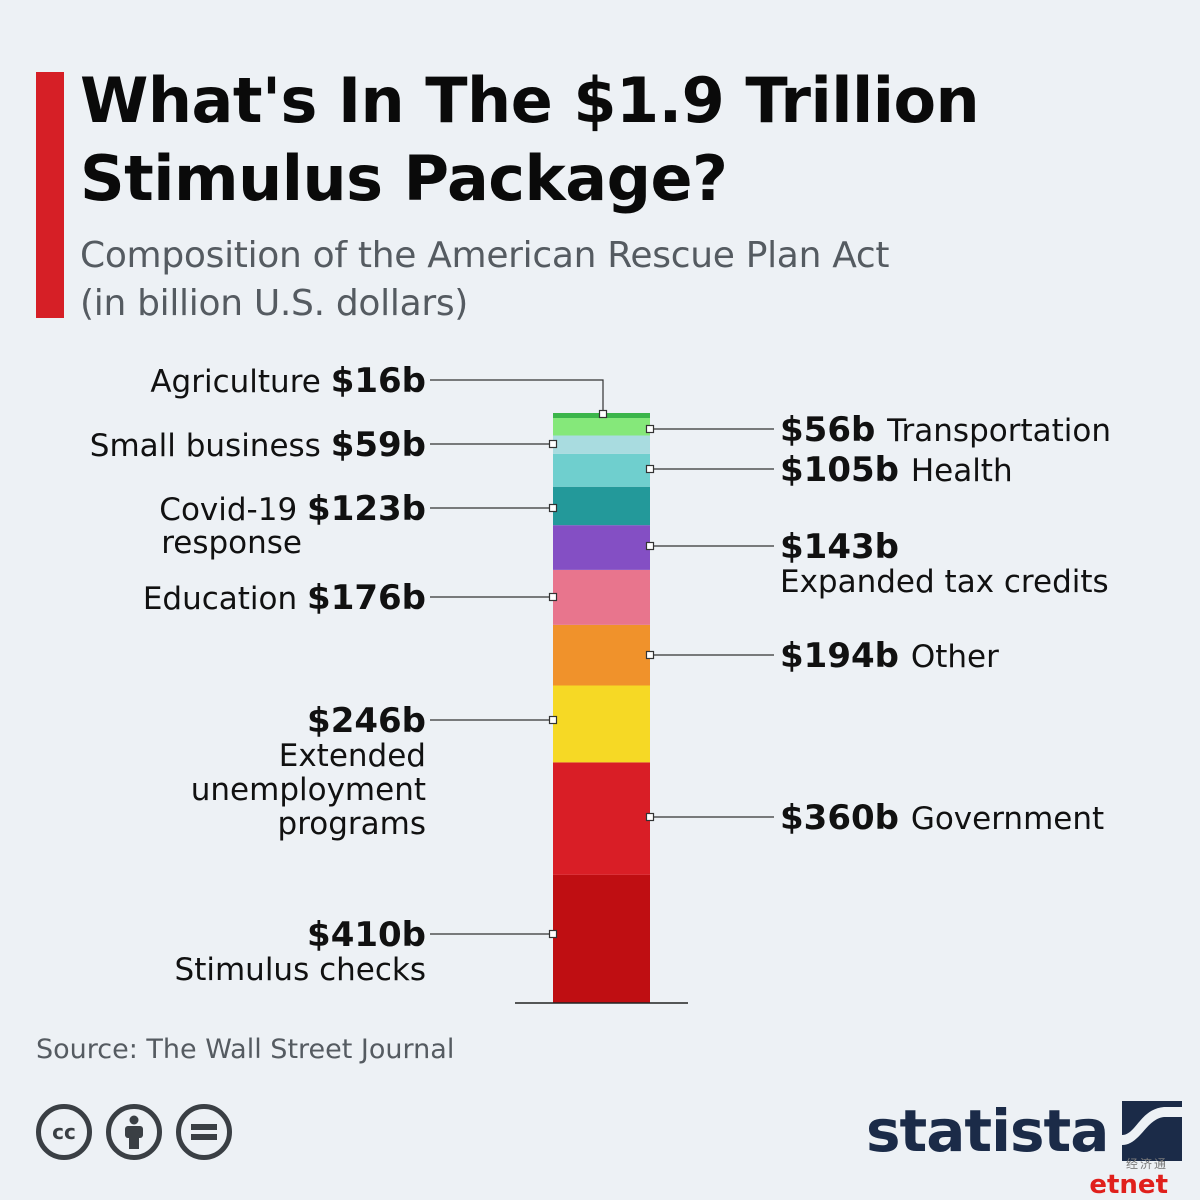 The width and height of the screenshot is (1200, 1200). I want to click on bar-segment-transportation, so click(601, 427).